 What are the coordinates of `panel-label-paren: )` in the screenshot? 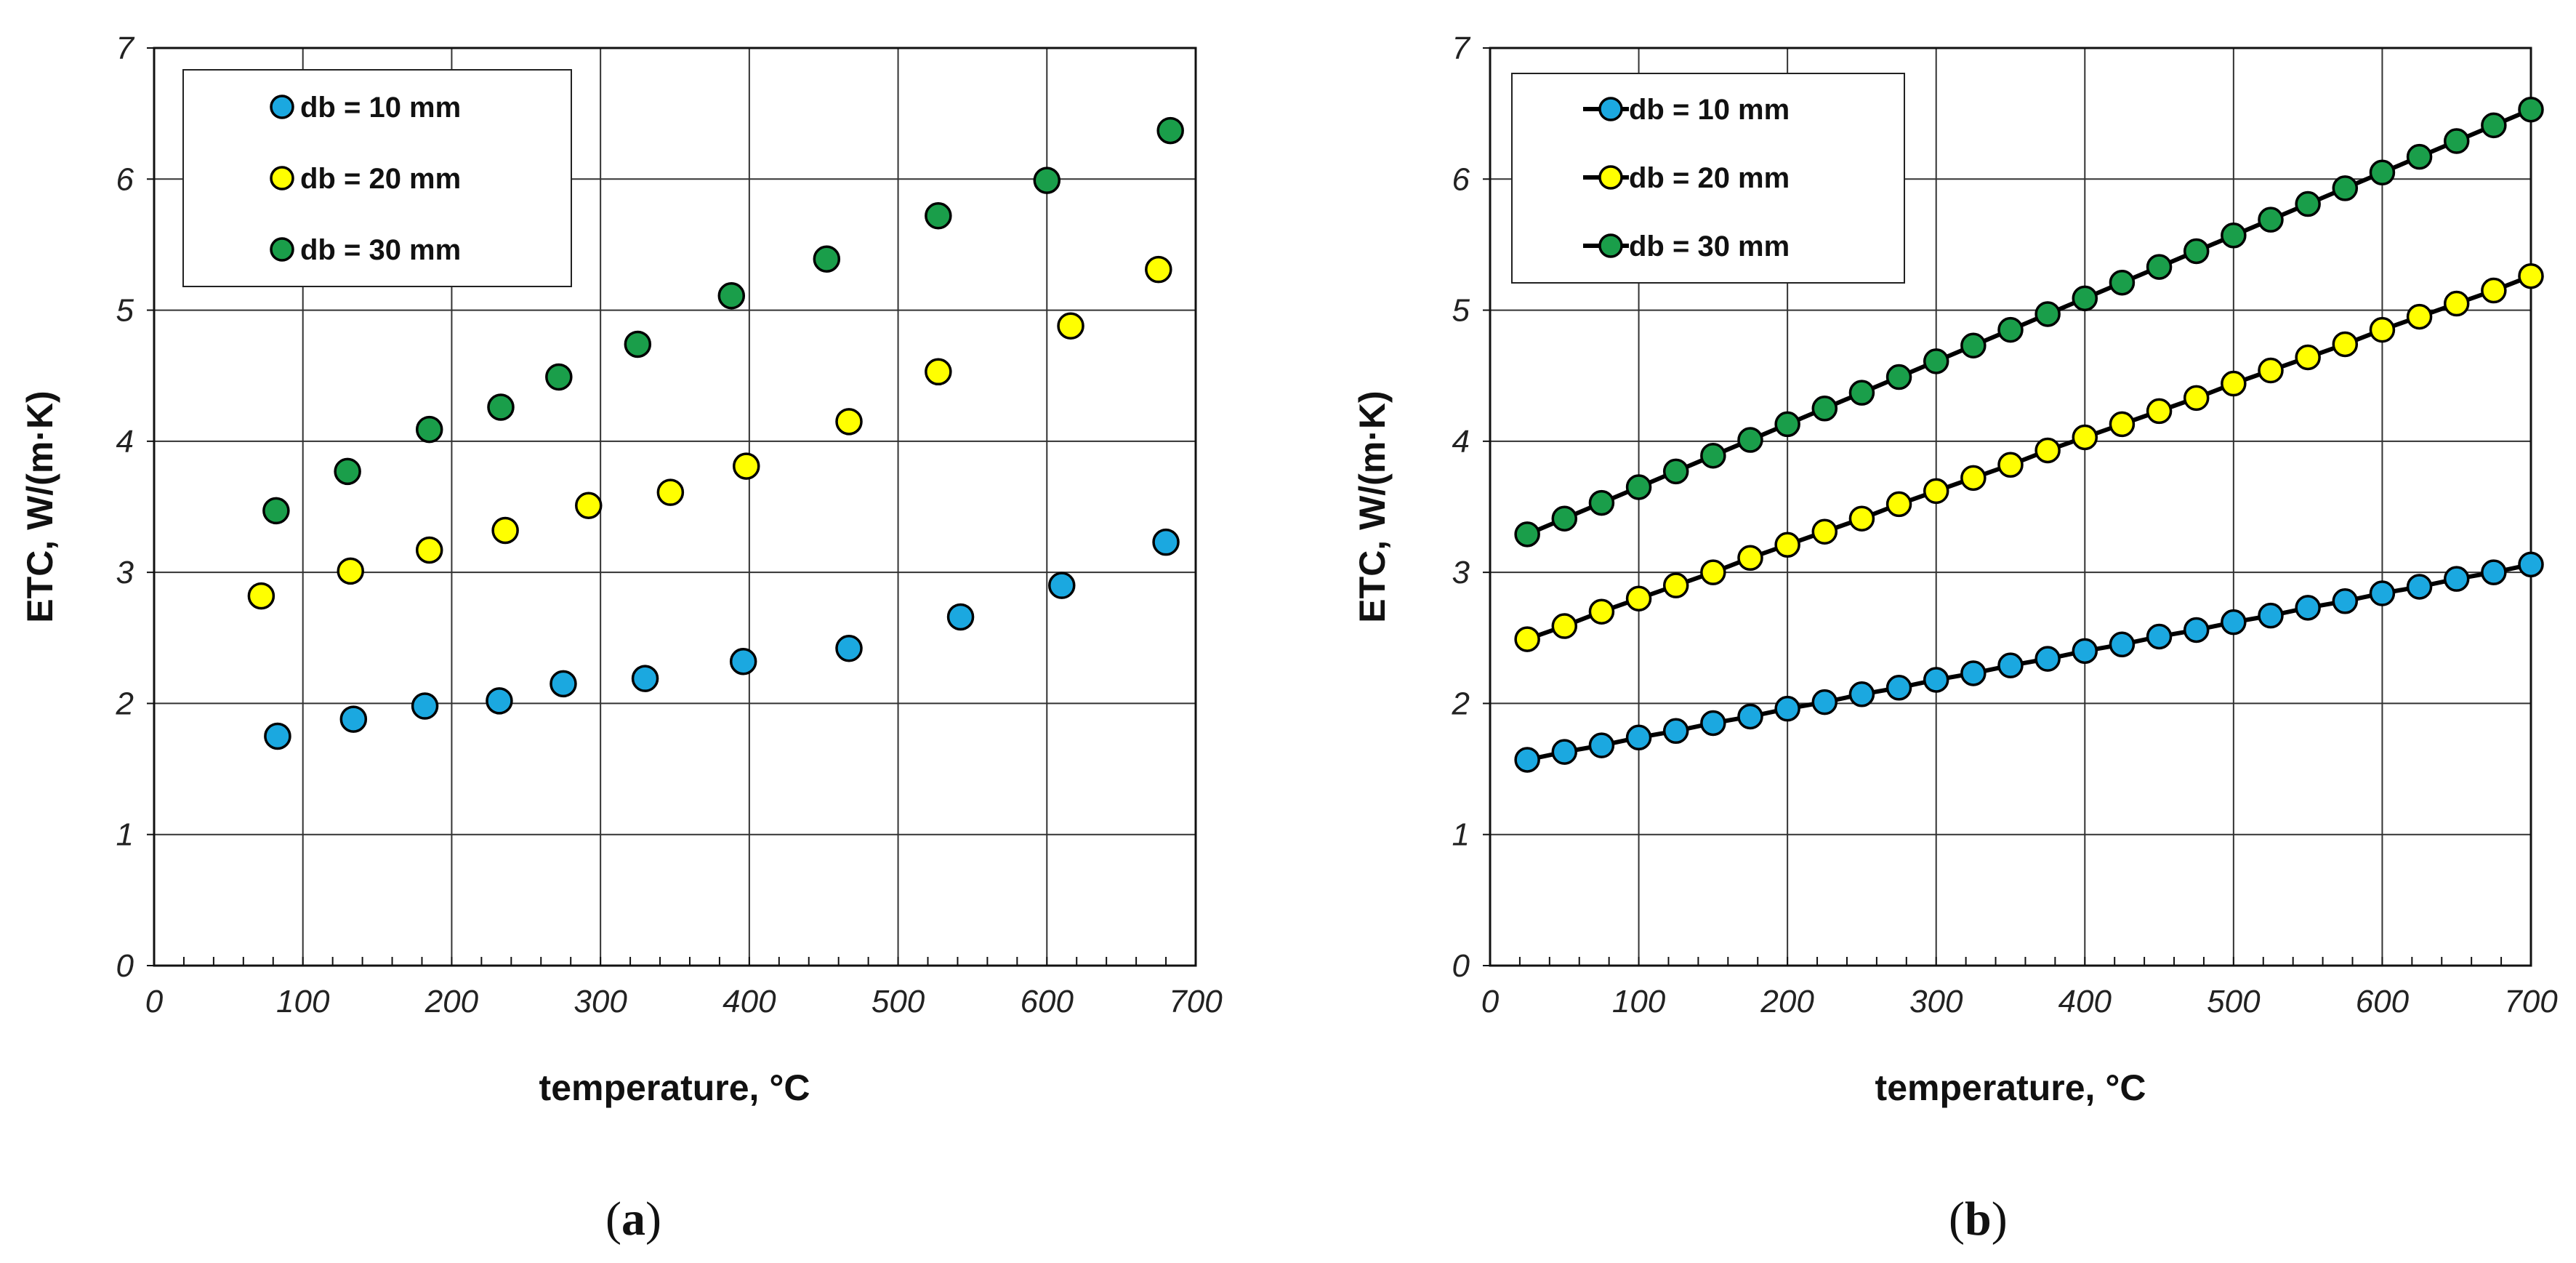 It's located at (2000, 1219).